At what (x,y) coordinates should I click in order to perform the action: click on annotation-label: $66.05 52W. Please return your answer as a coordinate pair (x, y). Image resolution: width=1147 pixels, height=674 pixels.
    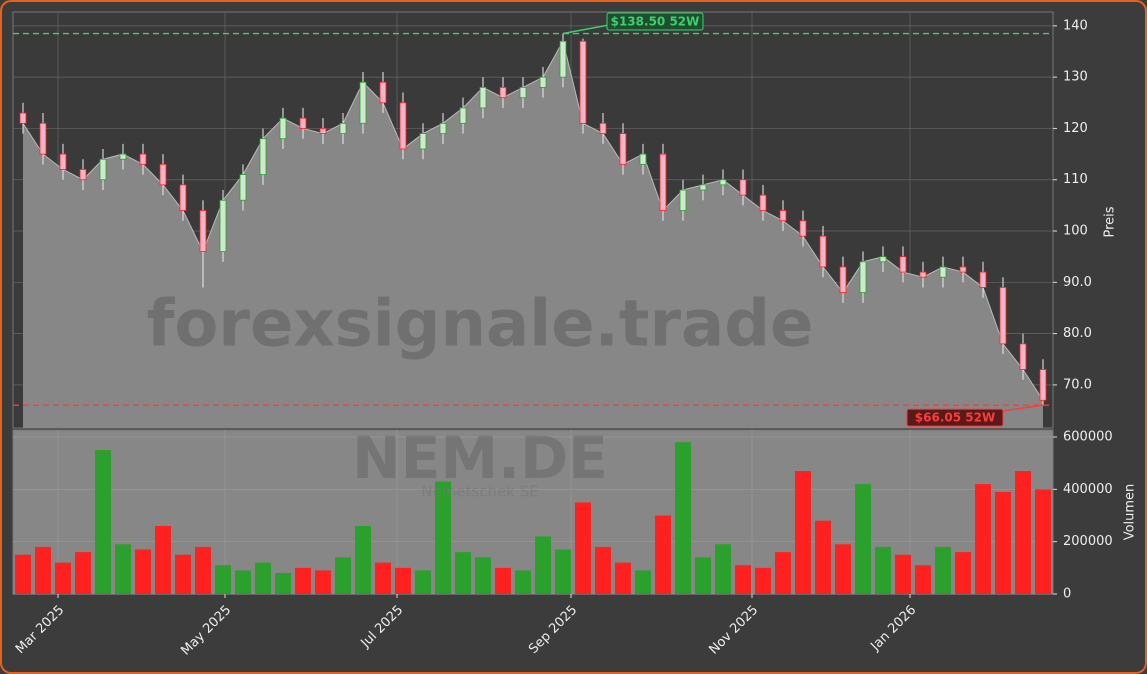
    Looking at the image, I should click on (955, 418).